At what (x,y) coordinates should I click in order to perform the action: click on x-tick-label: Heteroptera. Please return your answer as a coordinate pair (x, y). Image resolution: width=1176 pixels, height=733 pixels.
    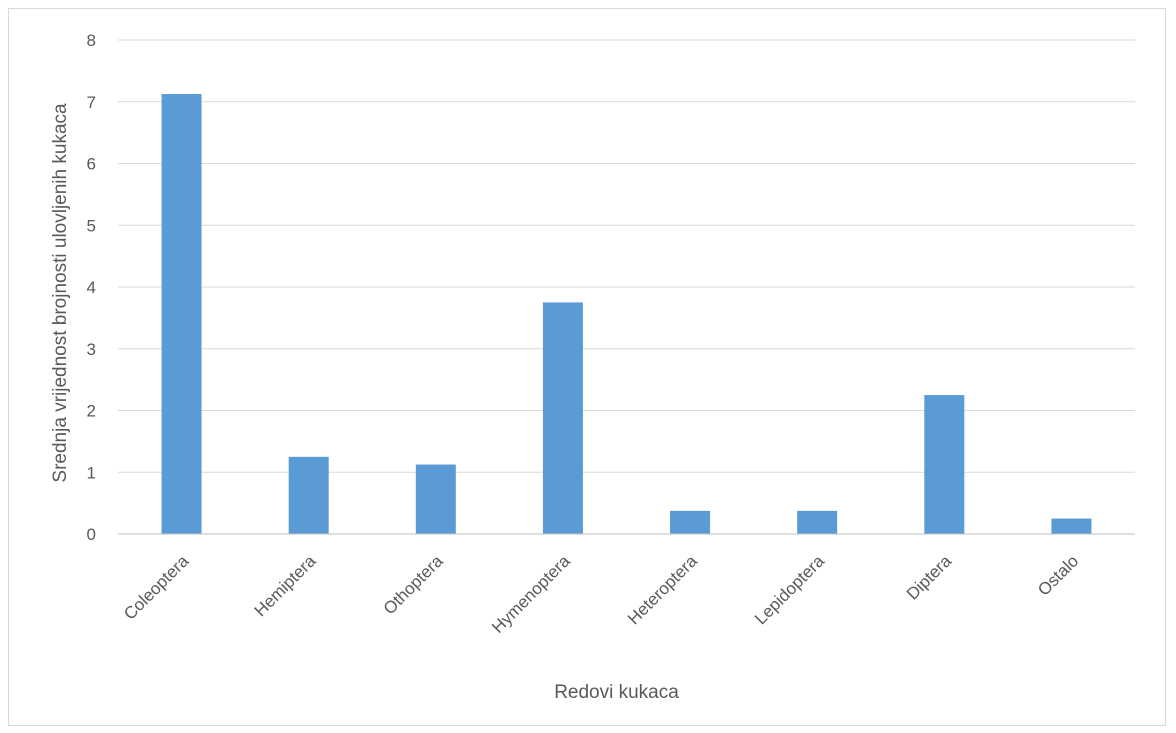
    Looking at the image, I should click on (662, 589).